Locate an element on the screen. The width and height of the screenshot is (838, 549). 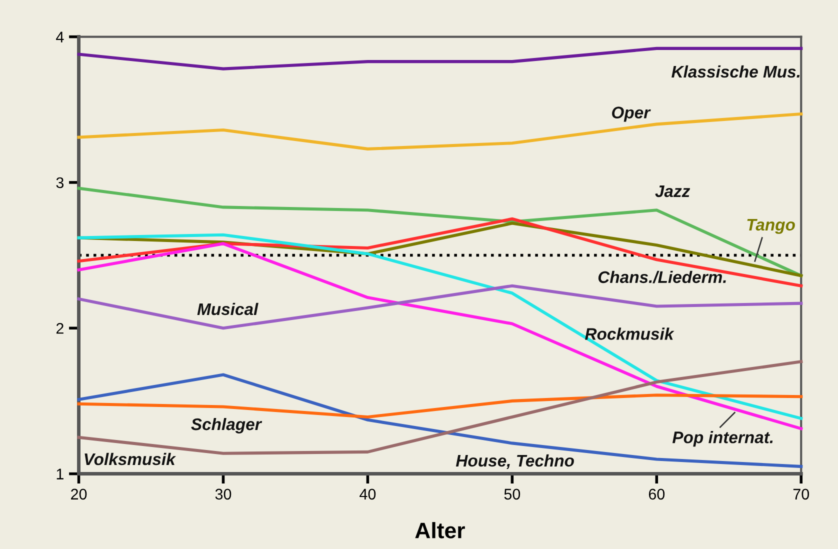
series-label: Jazz is located at coordinates (672, 191).